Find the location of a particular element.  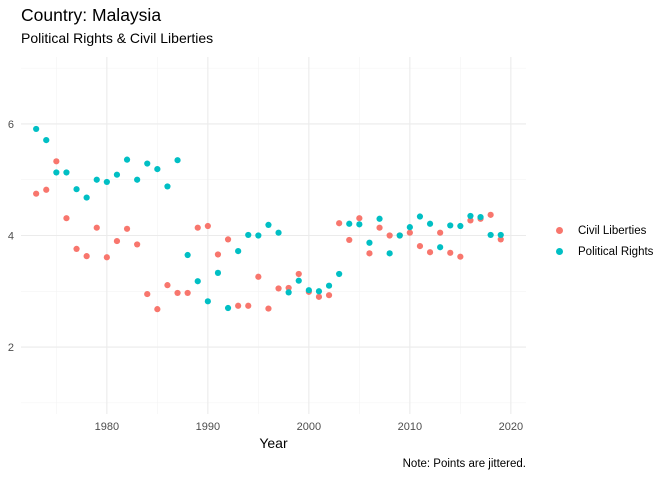

legend-item-political-rights: Political Rights is located at coordinates (601, 251).